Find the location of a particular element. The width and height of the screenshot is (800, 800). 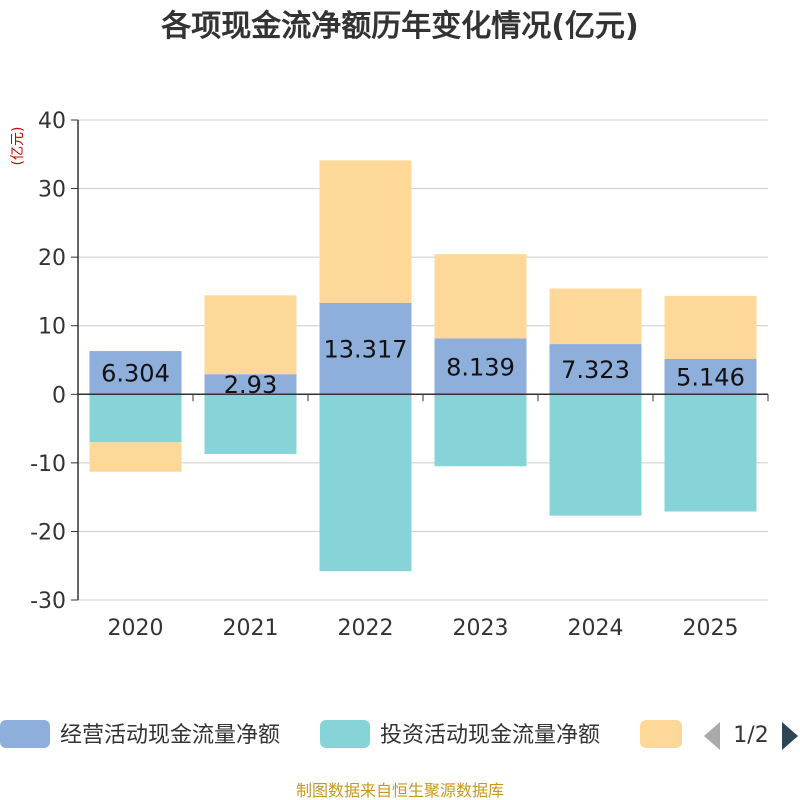

legend-label-investing: 投资活动现金流量净额 is located at coordinates (490, 735).